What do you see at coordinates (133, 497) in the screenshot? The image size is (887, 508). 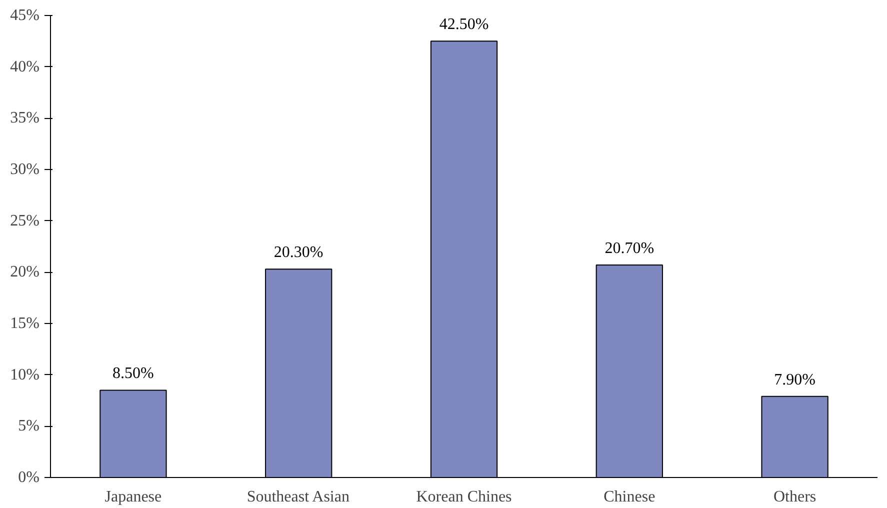 I see `x-tick-label: Japanese` at bounding box center [133, 497].